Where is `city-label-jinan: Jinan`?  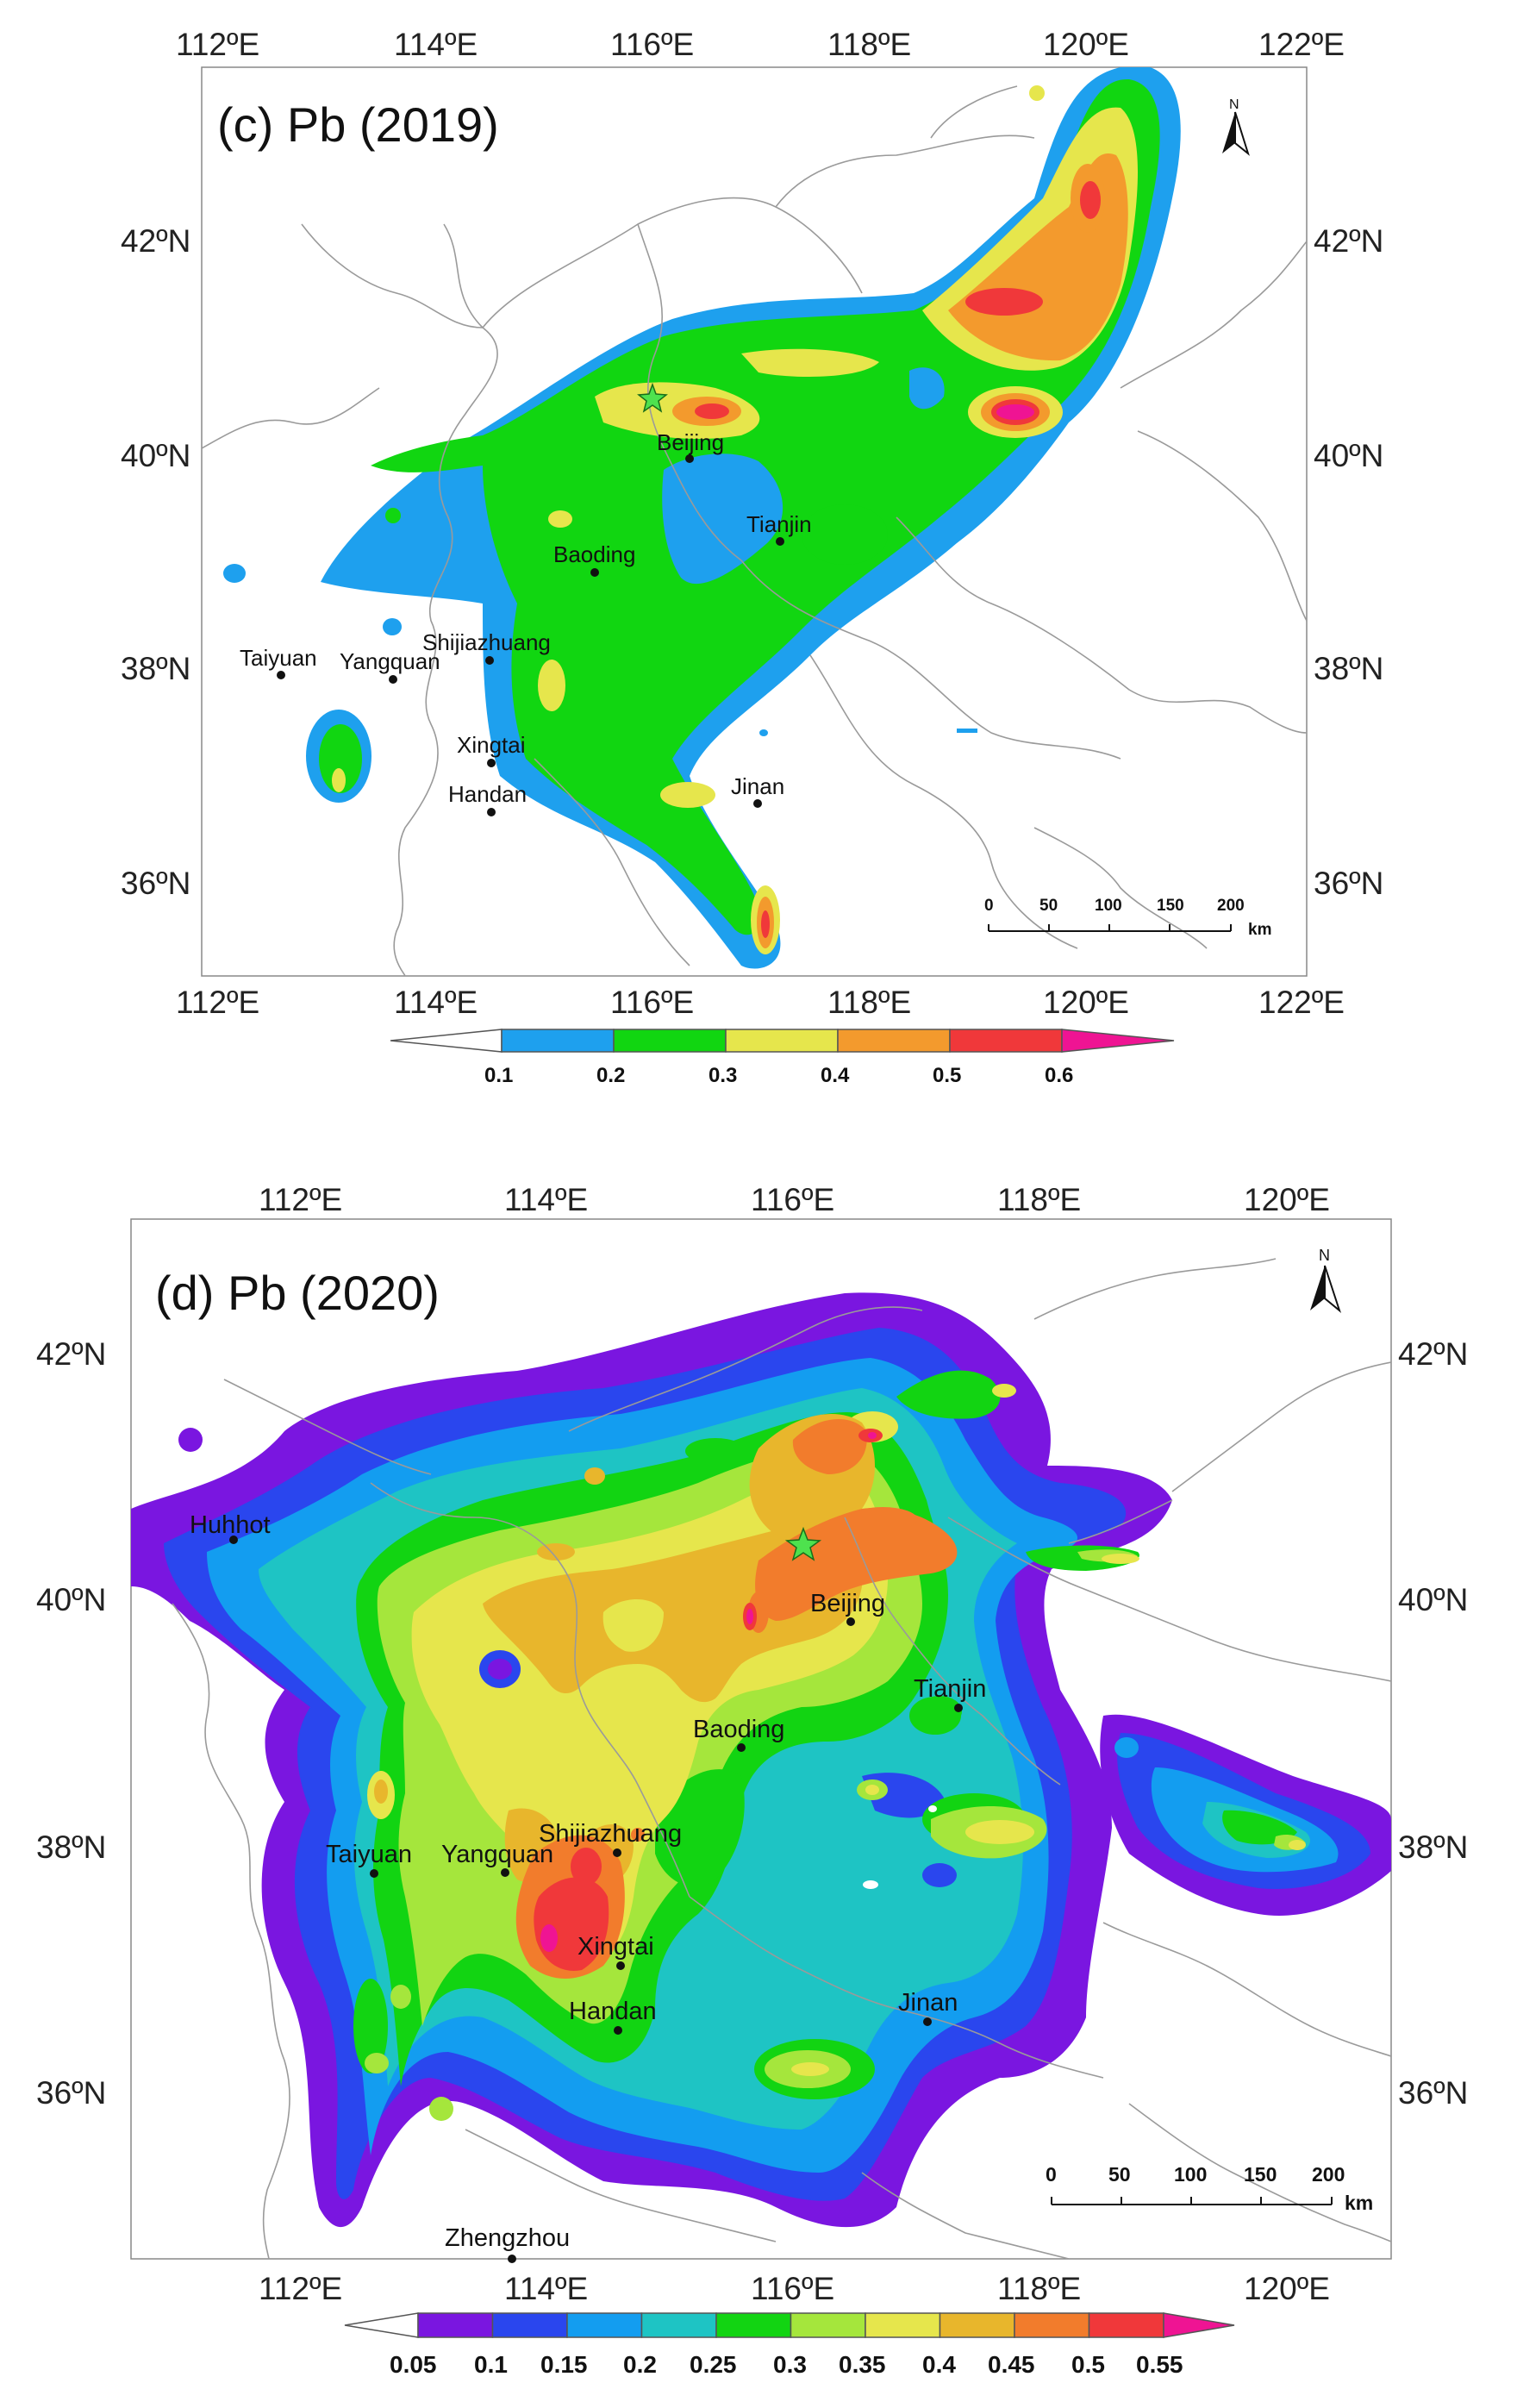
city-label-jinan: Jinan is located at coordinates (757, 786).